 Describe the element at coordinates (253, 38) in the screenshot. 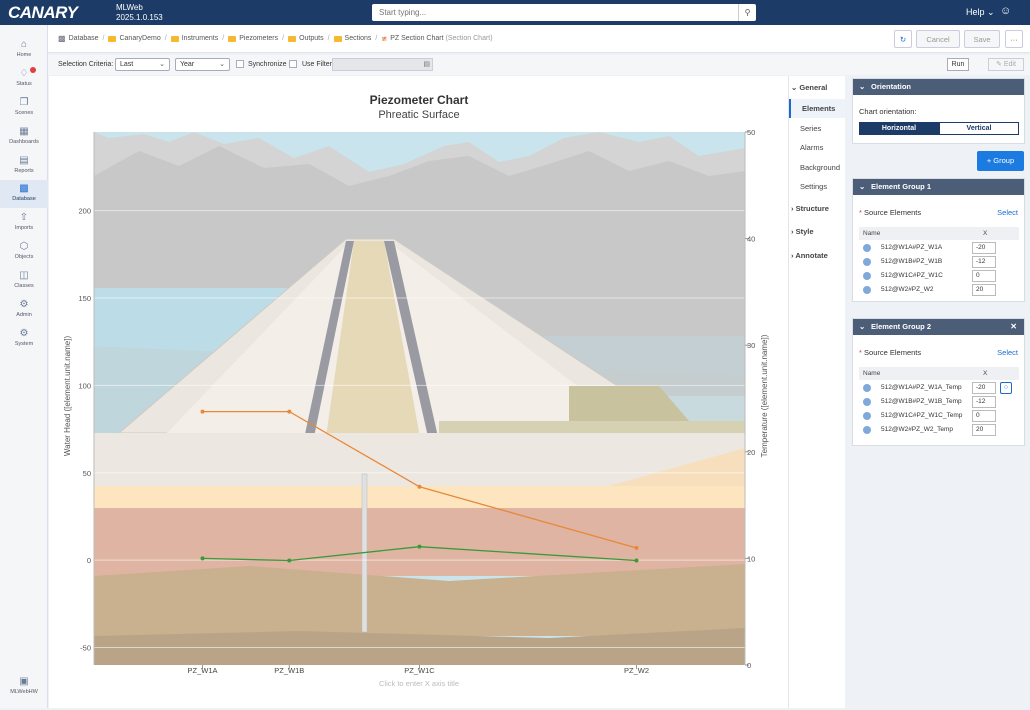

I see `breadcrumb-piezometers: Piezometers` at that location.